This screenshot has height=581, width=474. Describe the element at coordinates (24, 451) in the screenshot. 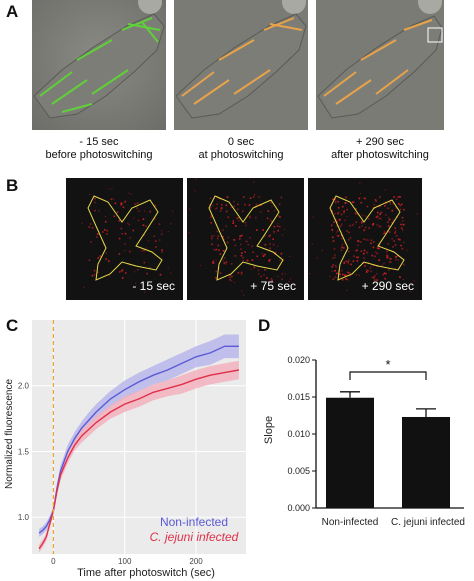

I see `panel-c-ytick-label: 1.5` at that location.